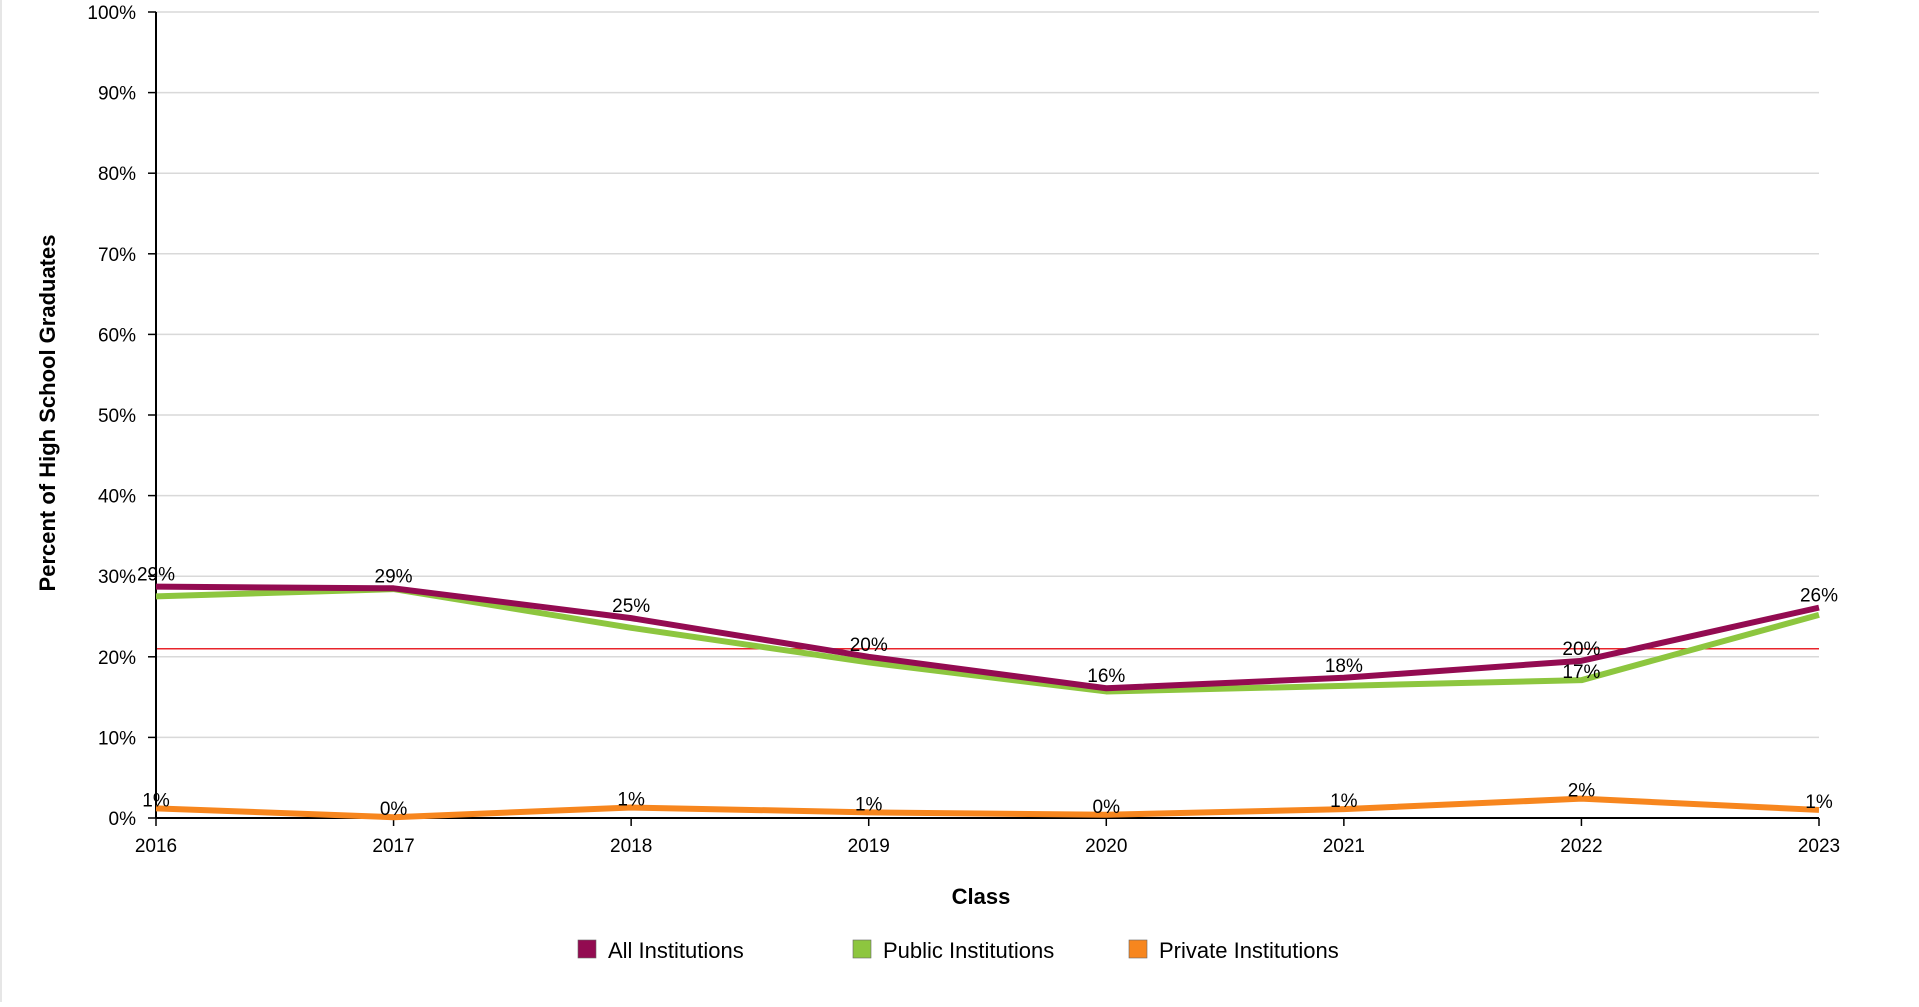 The width and height of the screenshot is (1919, 1007). I want to click on data-label: 2%, so click(1582, 791).